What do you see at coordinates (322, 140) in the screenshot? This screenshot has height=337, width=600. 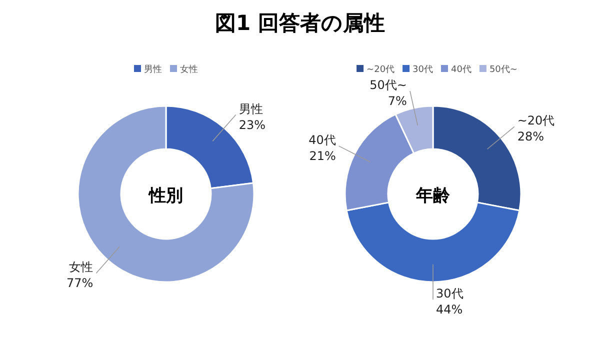 I see `slice-label: 40代` at bounding box center [322, 140].